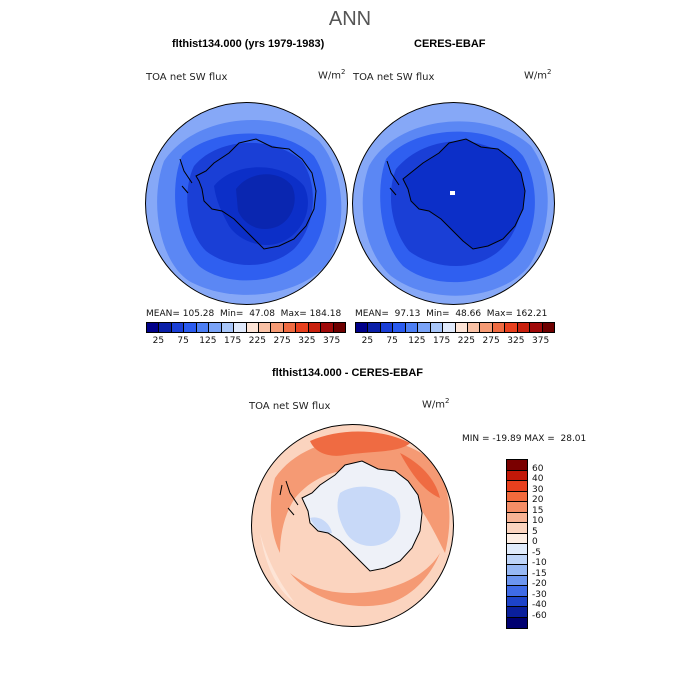 This screenshot has width=700, height=700. I want to click on colorbar-tick-label: 10, so click(538, 521).